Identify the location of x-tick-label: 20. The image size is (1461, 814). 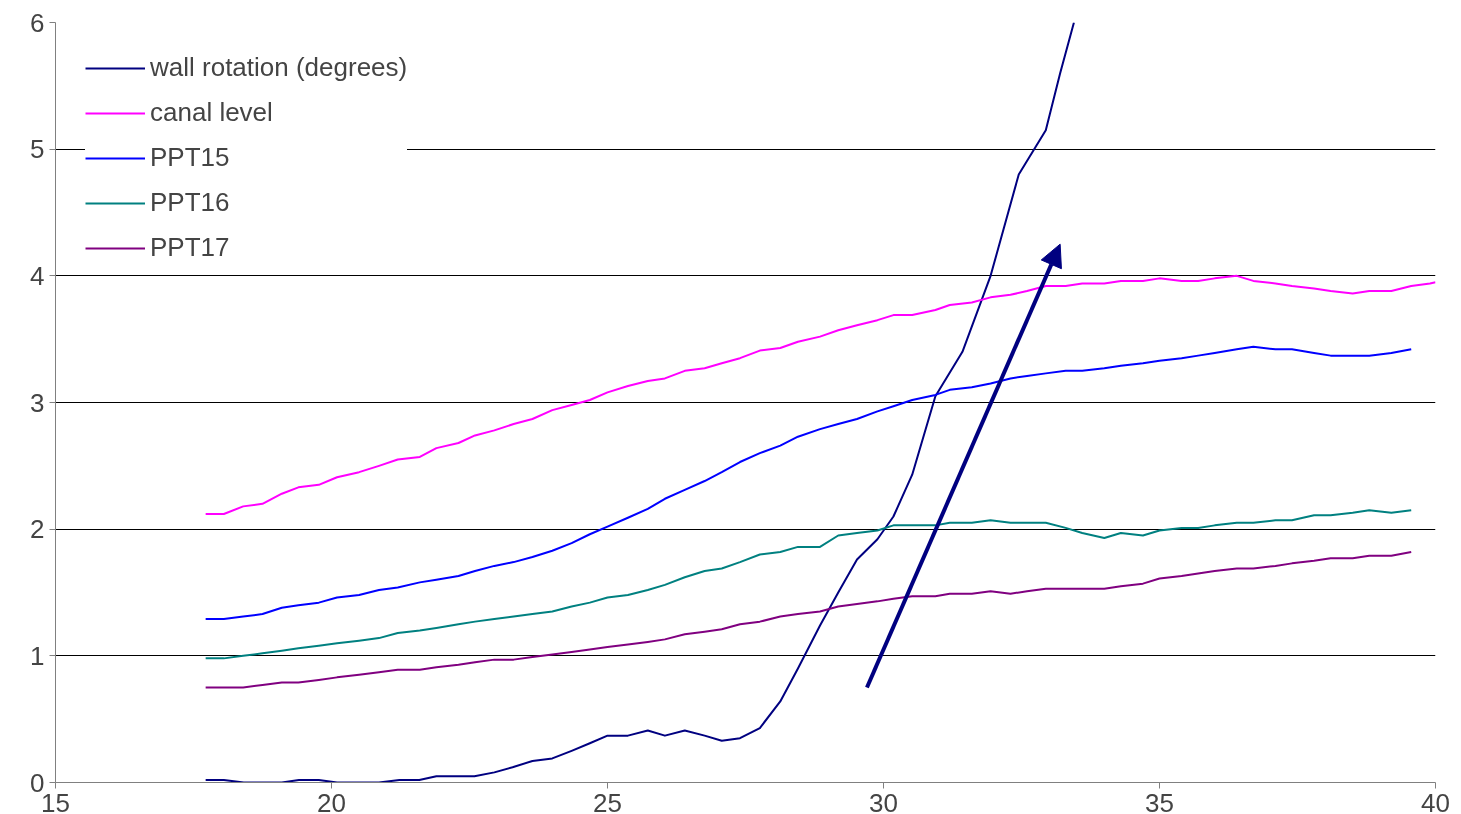
(331, 800).